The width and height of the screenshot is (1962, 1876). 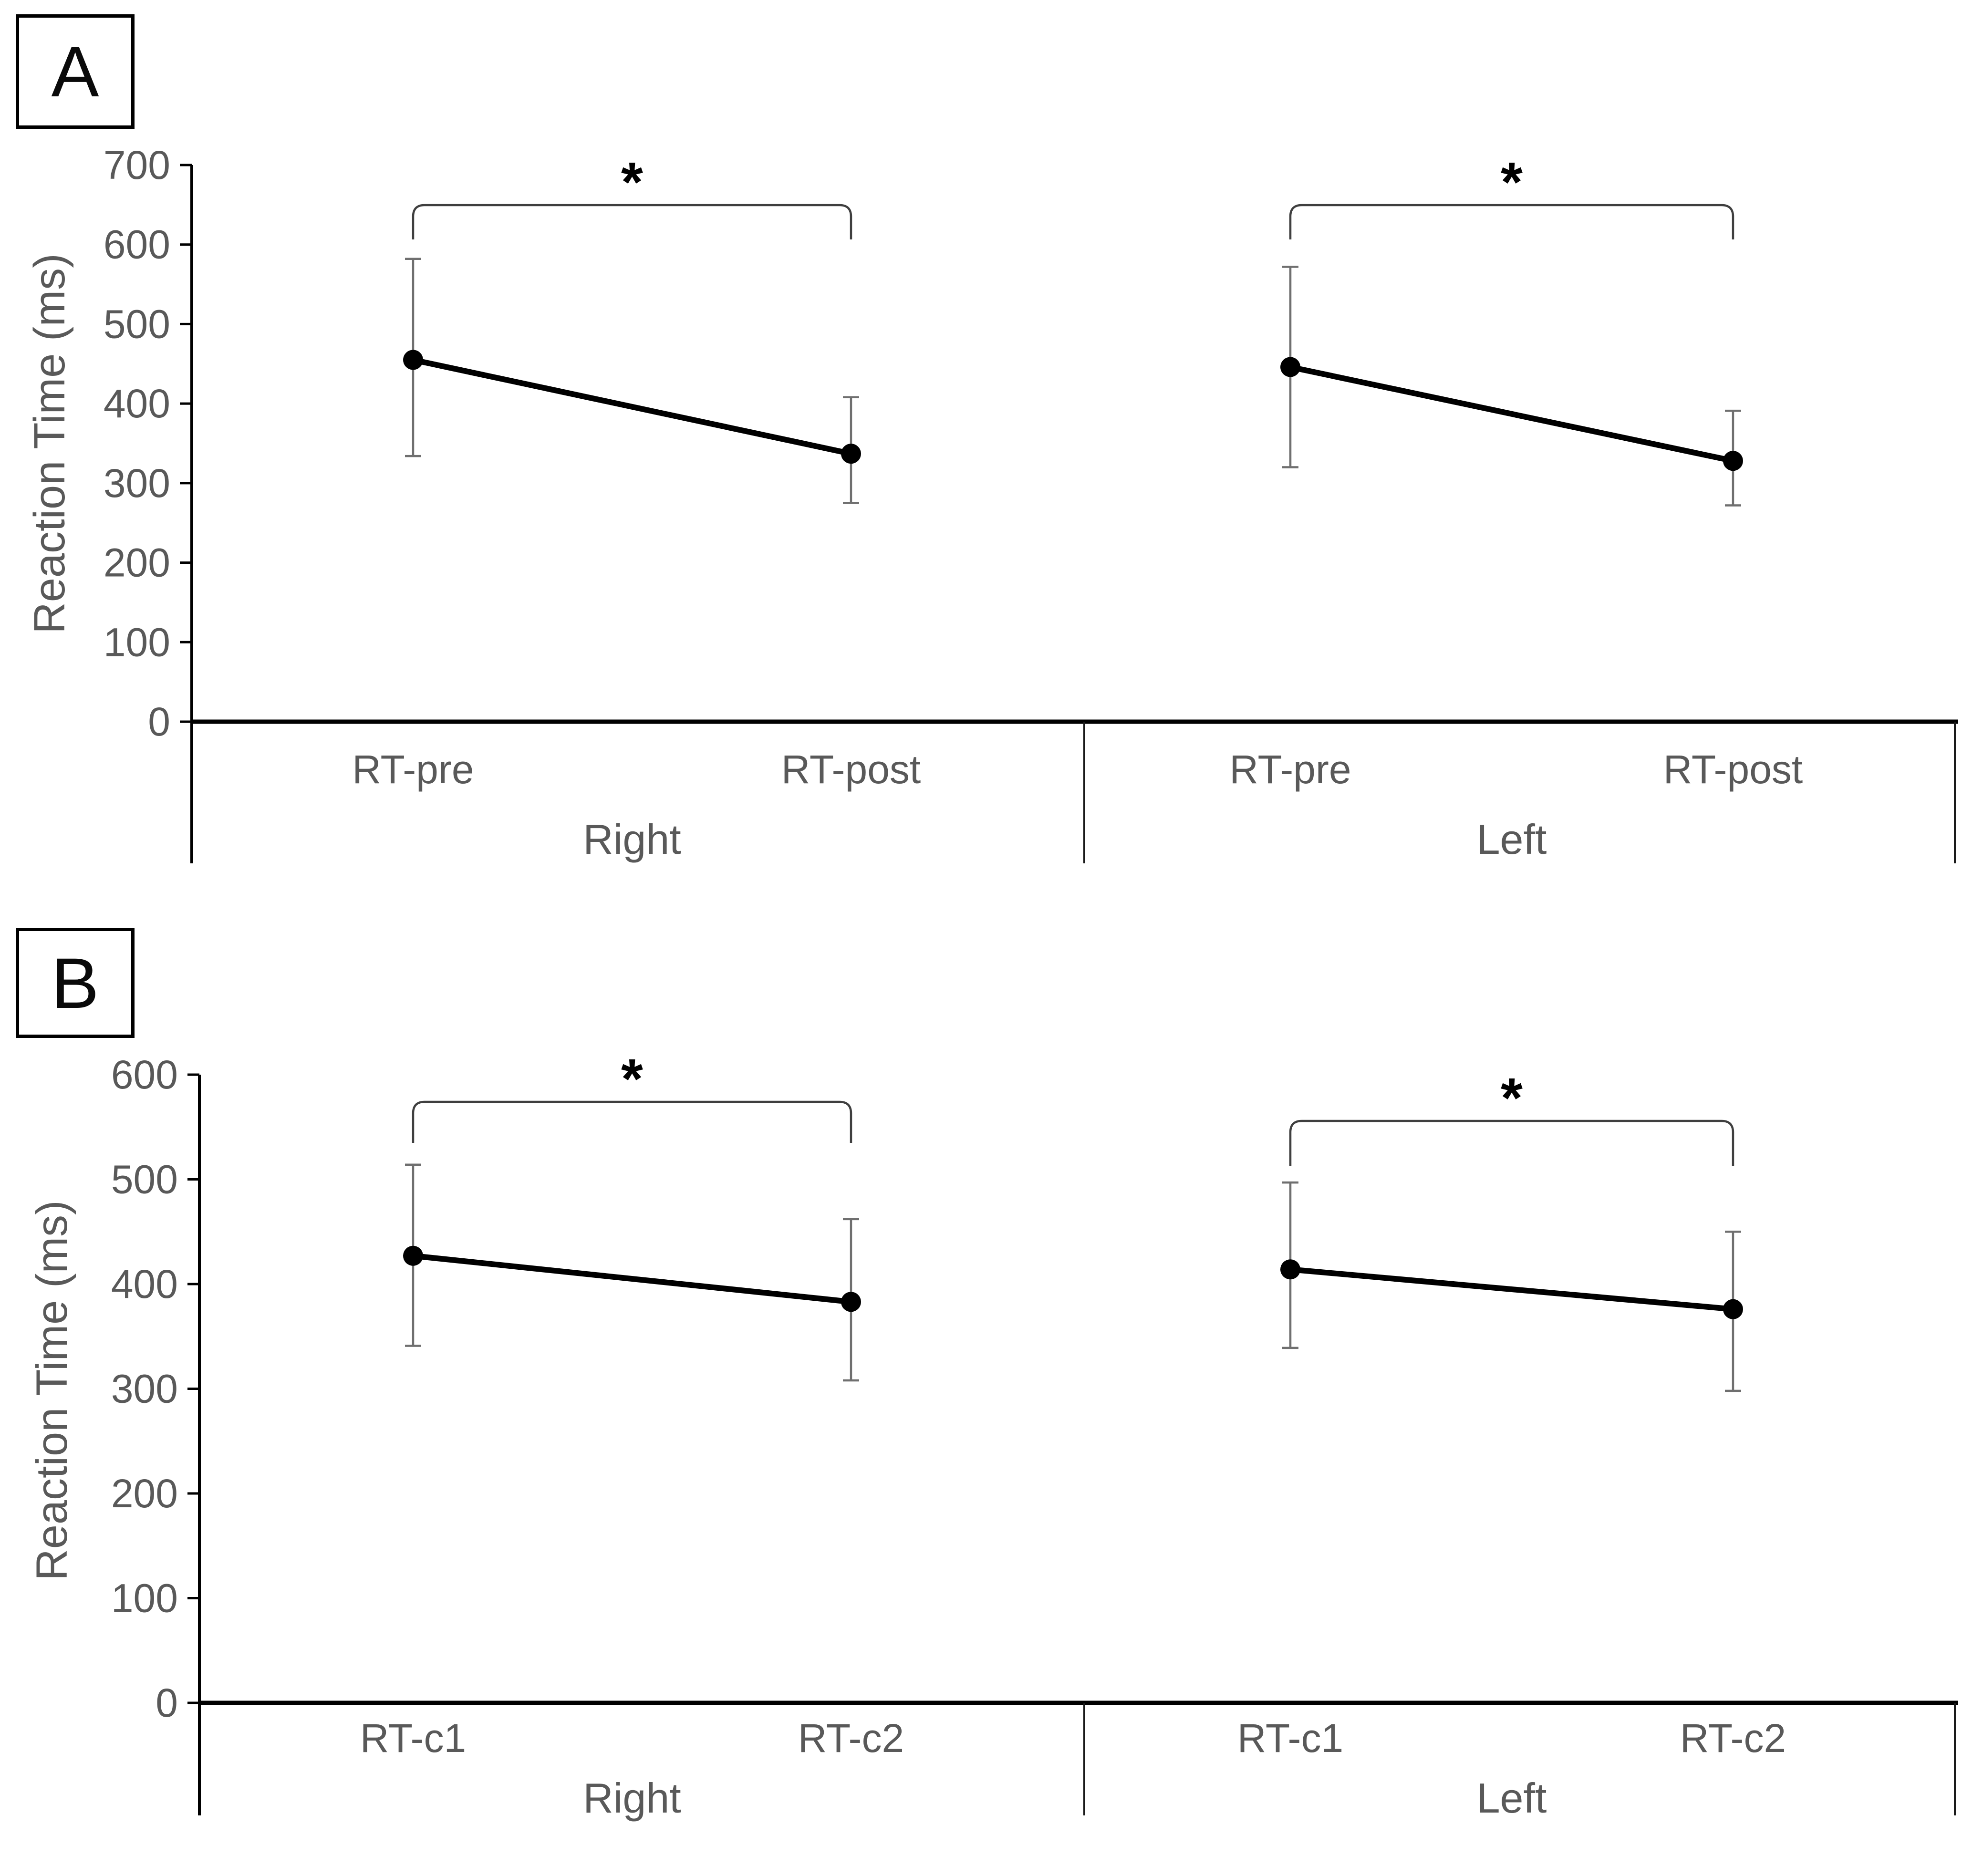 I want to click on data-point-B-Left-RT-c1, so click(x=1290, y=1269).